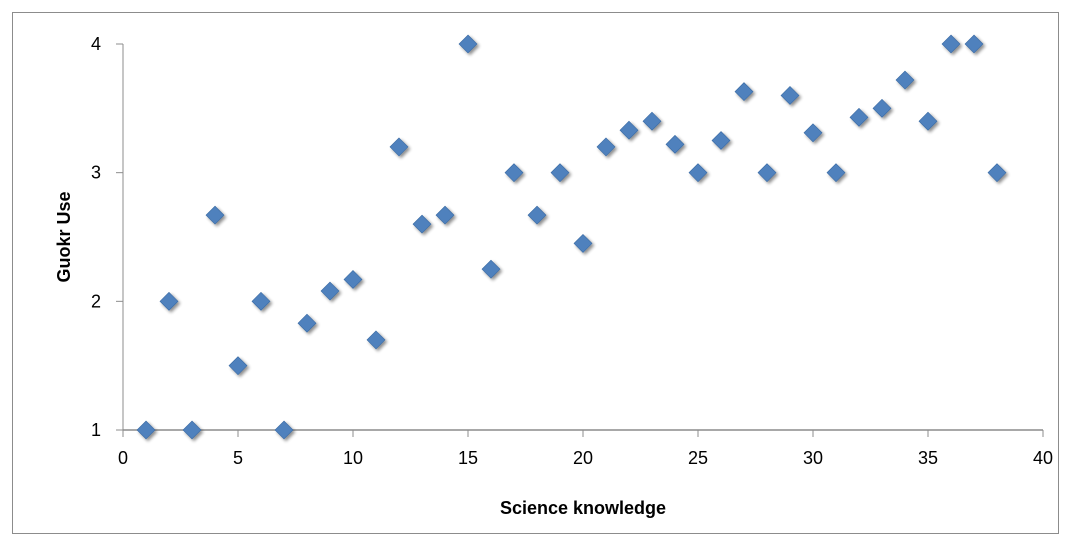 This screenshot has height=546, width=1071. What do you see at coordinates (698, 458) in the screenshot?
I see `x-tick-label: 25` at bounding box center [698, 458].